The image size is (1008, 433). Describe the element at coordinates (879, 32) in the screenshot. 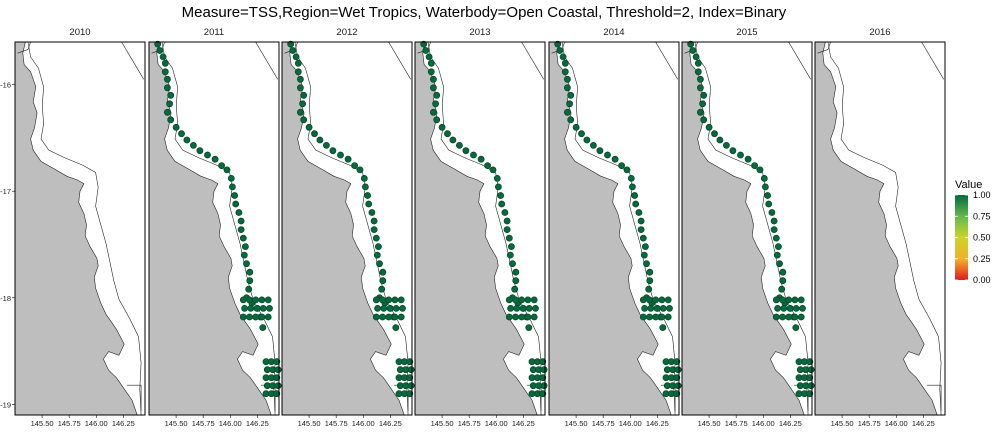

I see `facet-strip-label: 2016` at that location.